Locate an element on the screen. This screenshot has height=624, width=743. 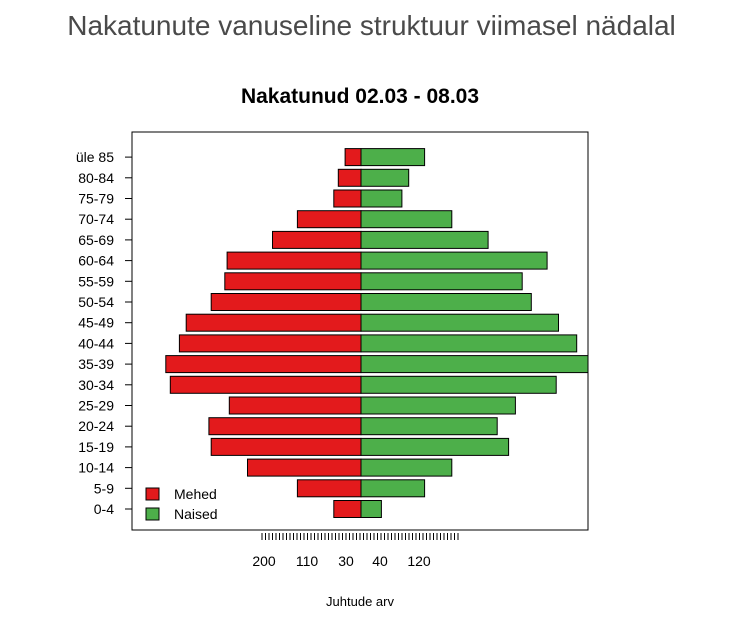
chart-title: Nakatunud 02.03 - 08.03 is located at coordinates (360, 96).